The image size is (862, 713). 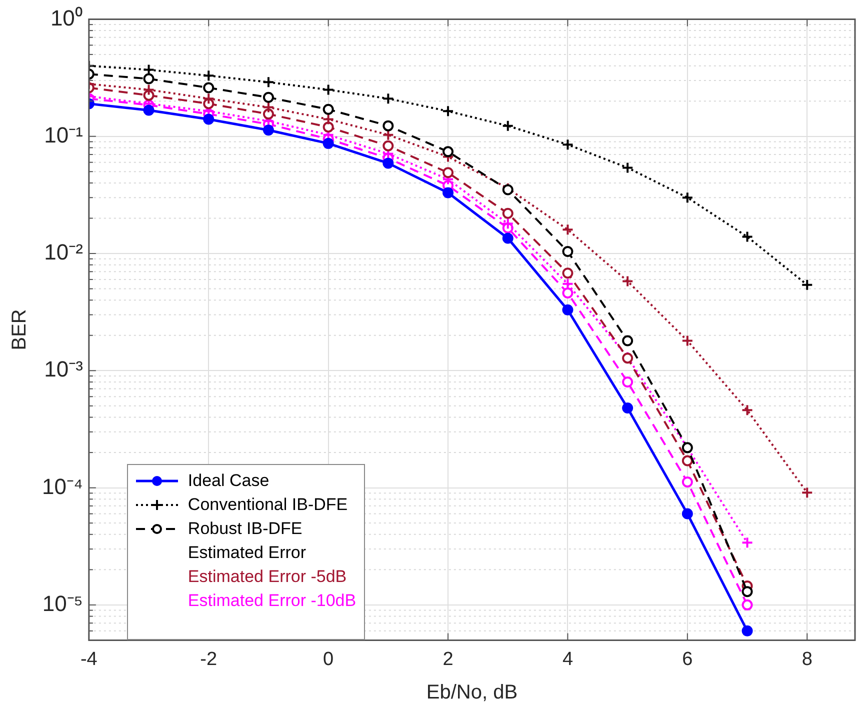 What do you see at coordinates (247, 553) in the screenshot?
I see `annotation: Estimated Error` at bounding box center [247, 553].